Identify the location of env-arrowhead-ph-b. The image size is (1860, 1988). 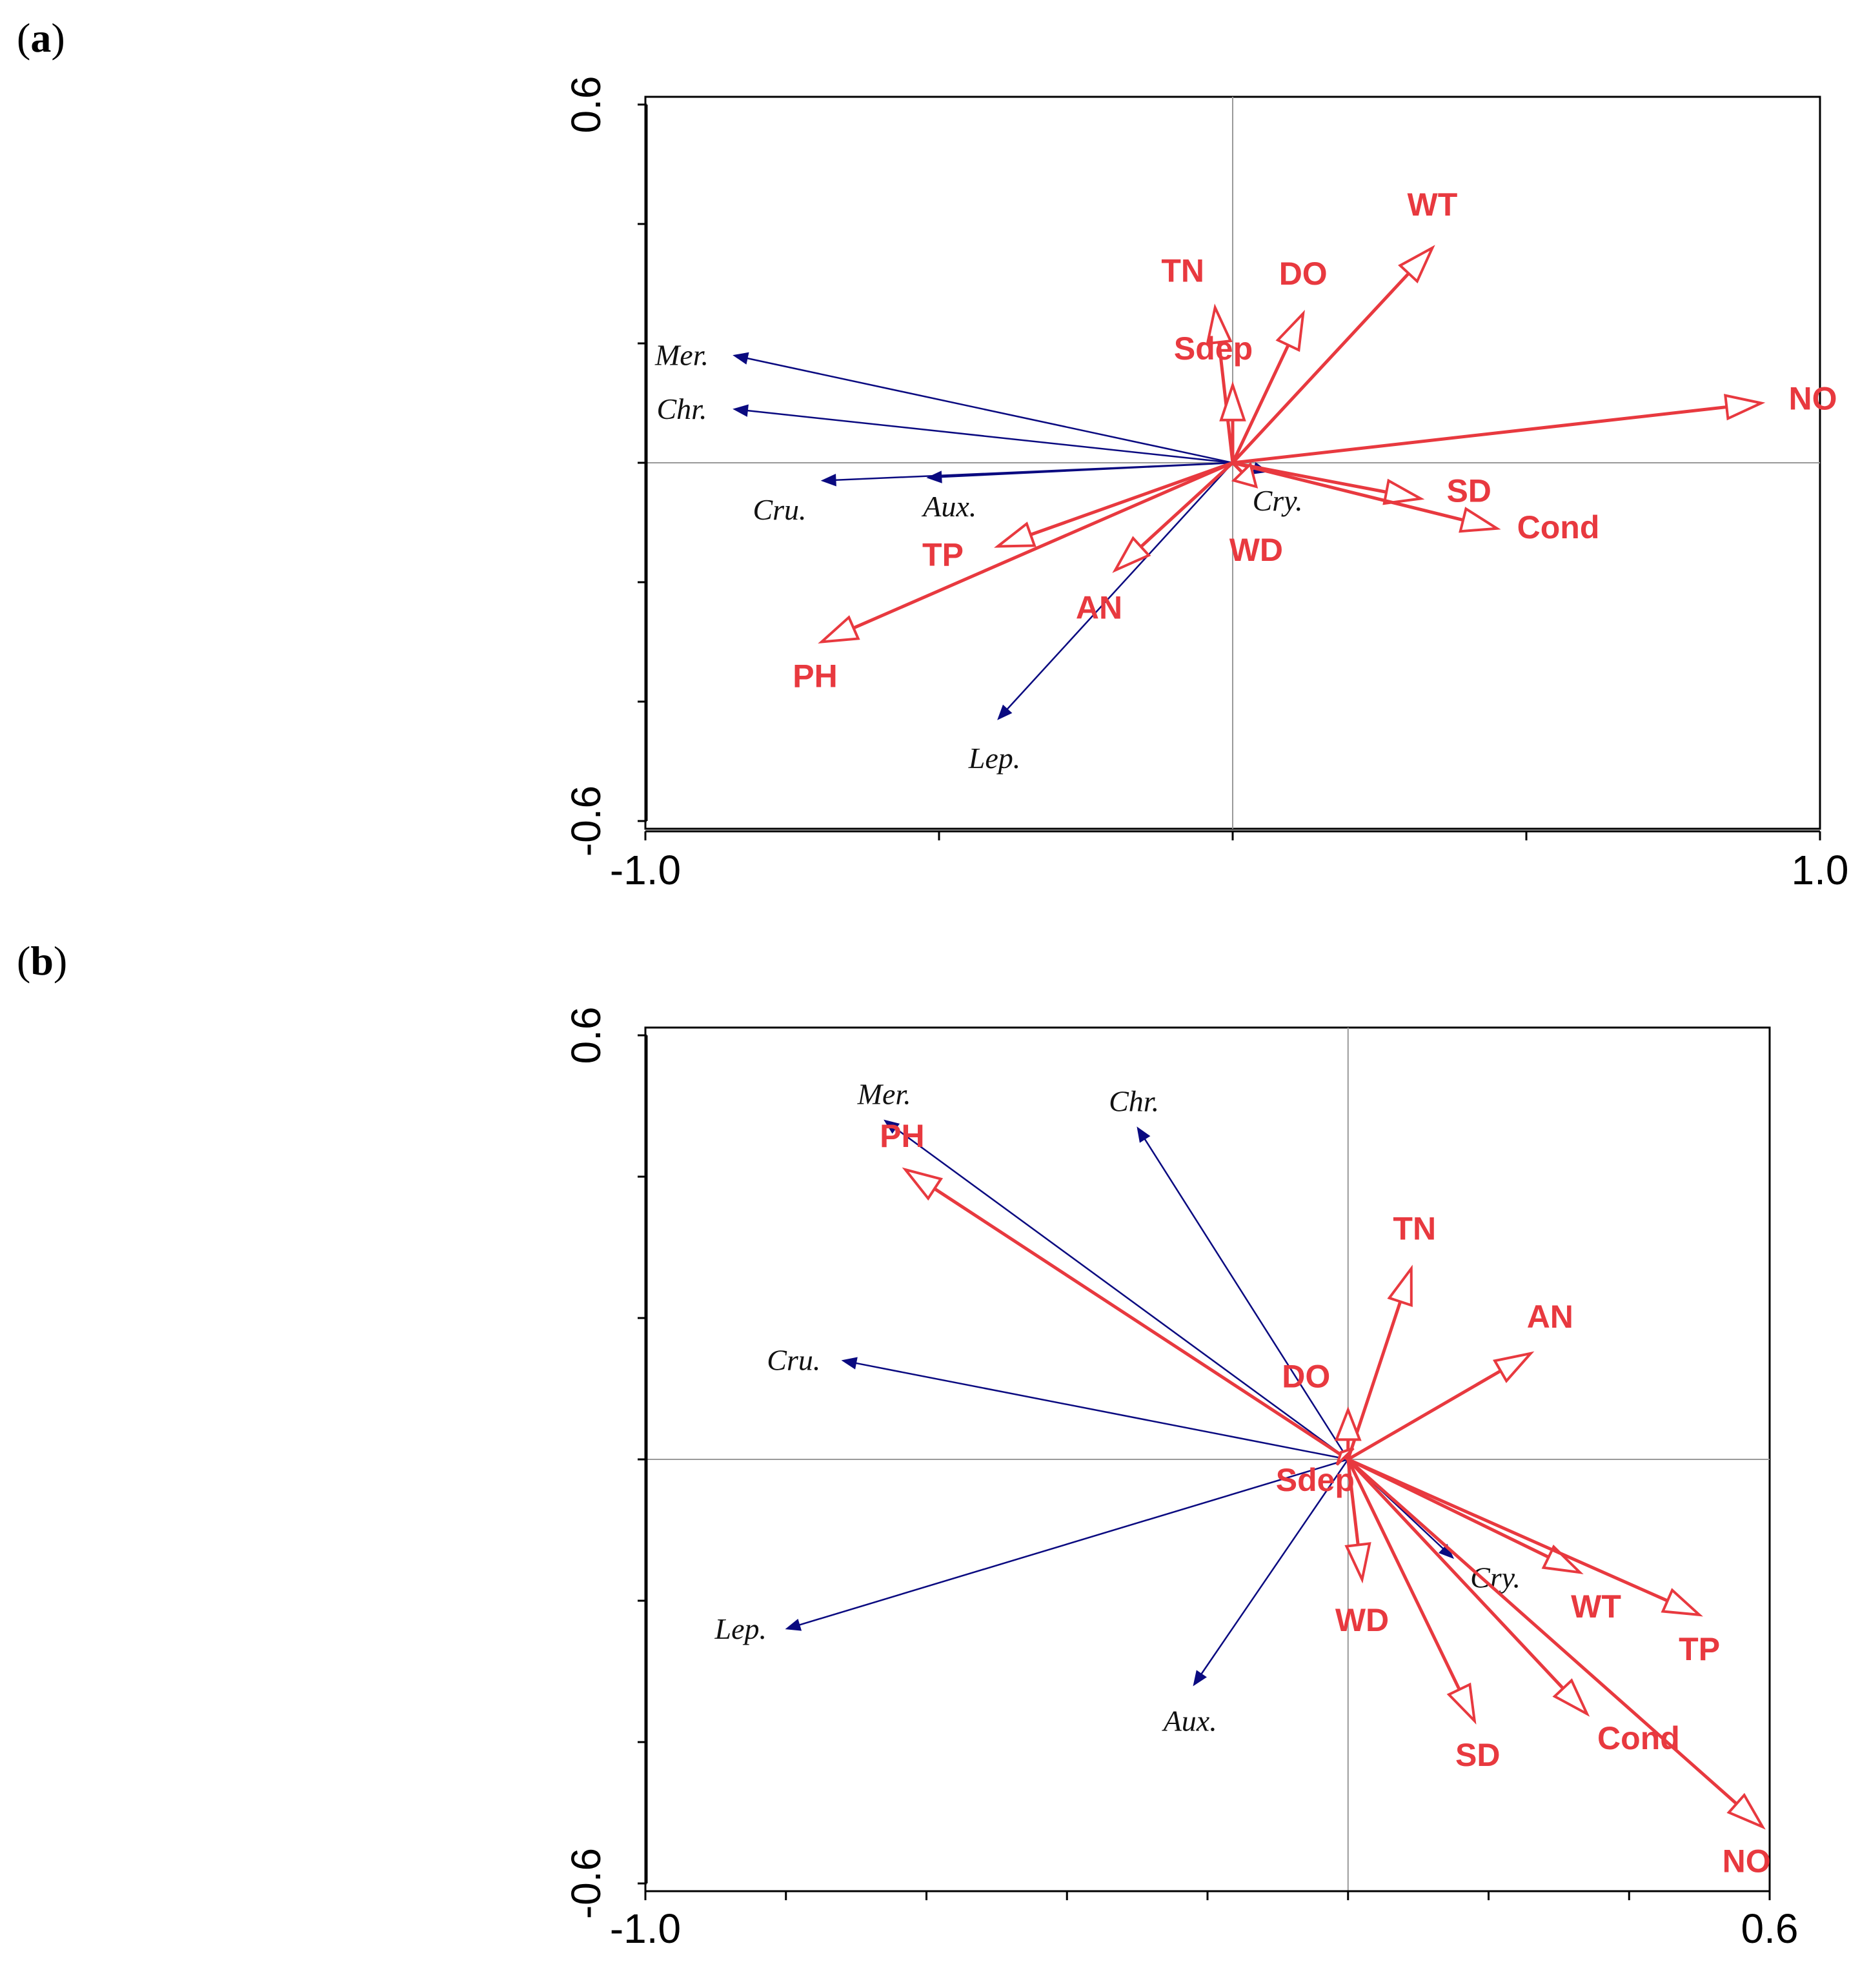
(923, 1184).